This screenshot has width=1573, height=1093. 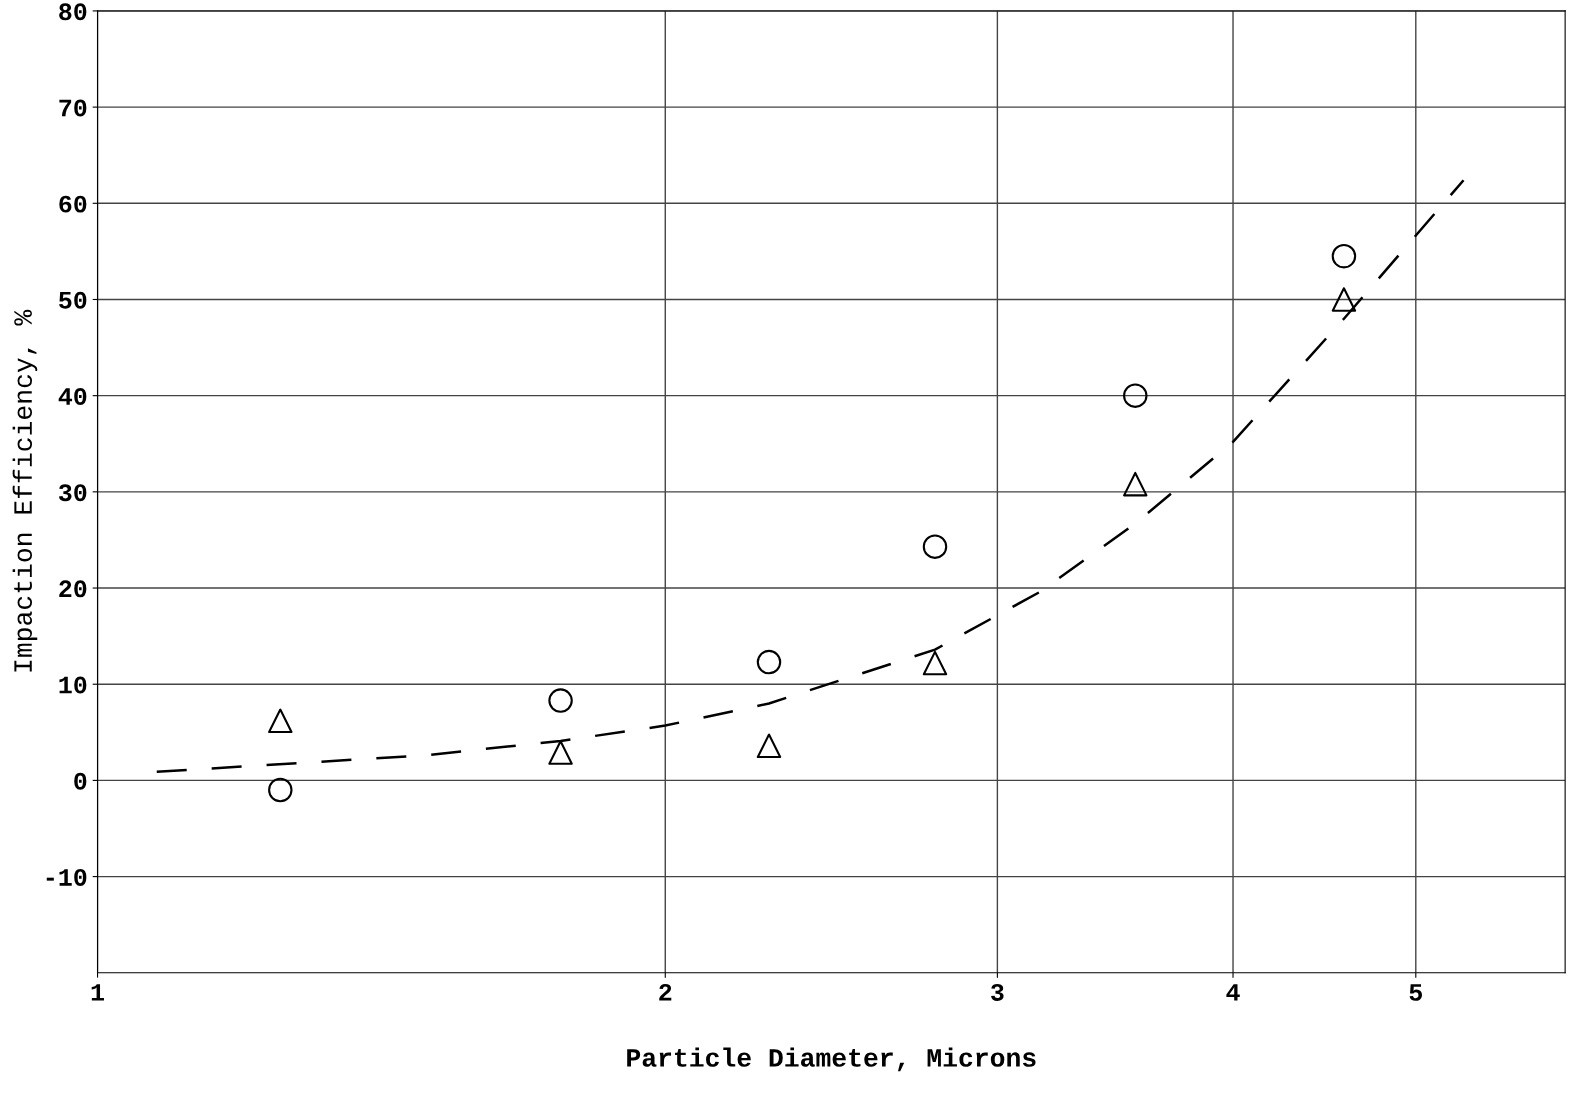 What do you see at coordinates (73, 108) in the screenshot?
I see `y-tick-label: 70` at bounding box center [73, 108].